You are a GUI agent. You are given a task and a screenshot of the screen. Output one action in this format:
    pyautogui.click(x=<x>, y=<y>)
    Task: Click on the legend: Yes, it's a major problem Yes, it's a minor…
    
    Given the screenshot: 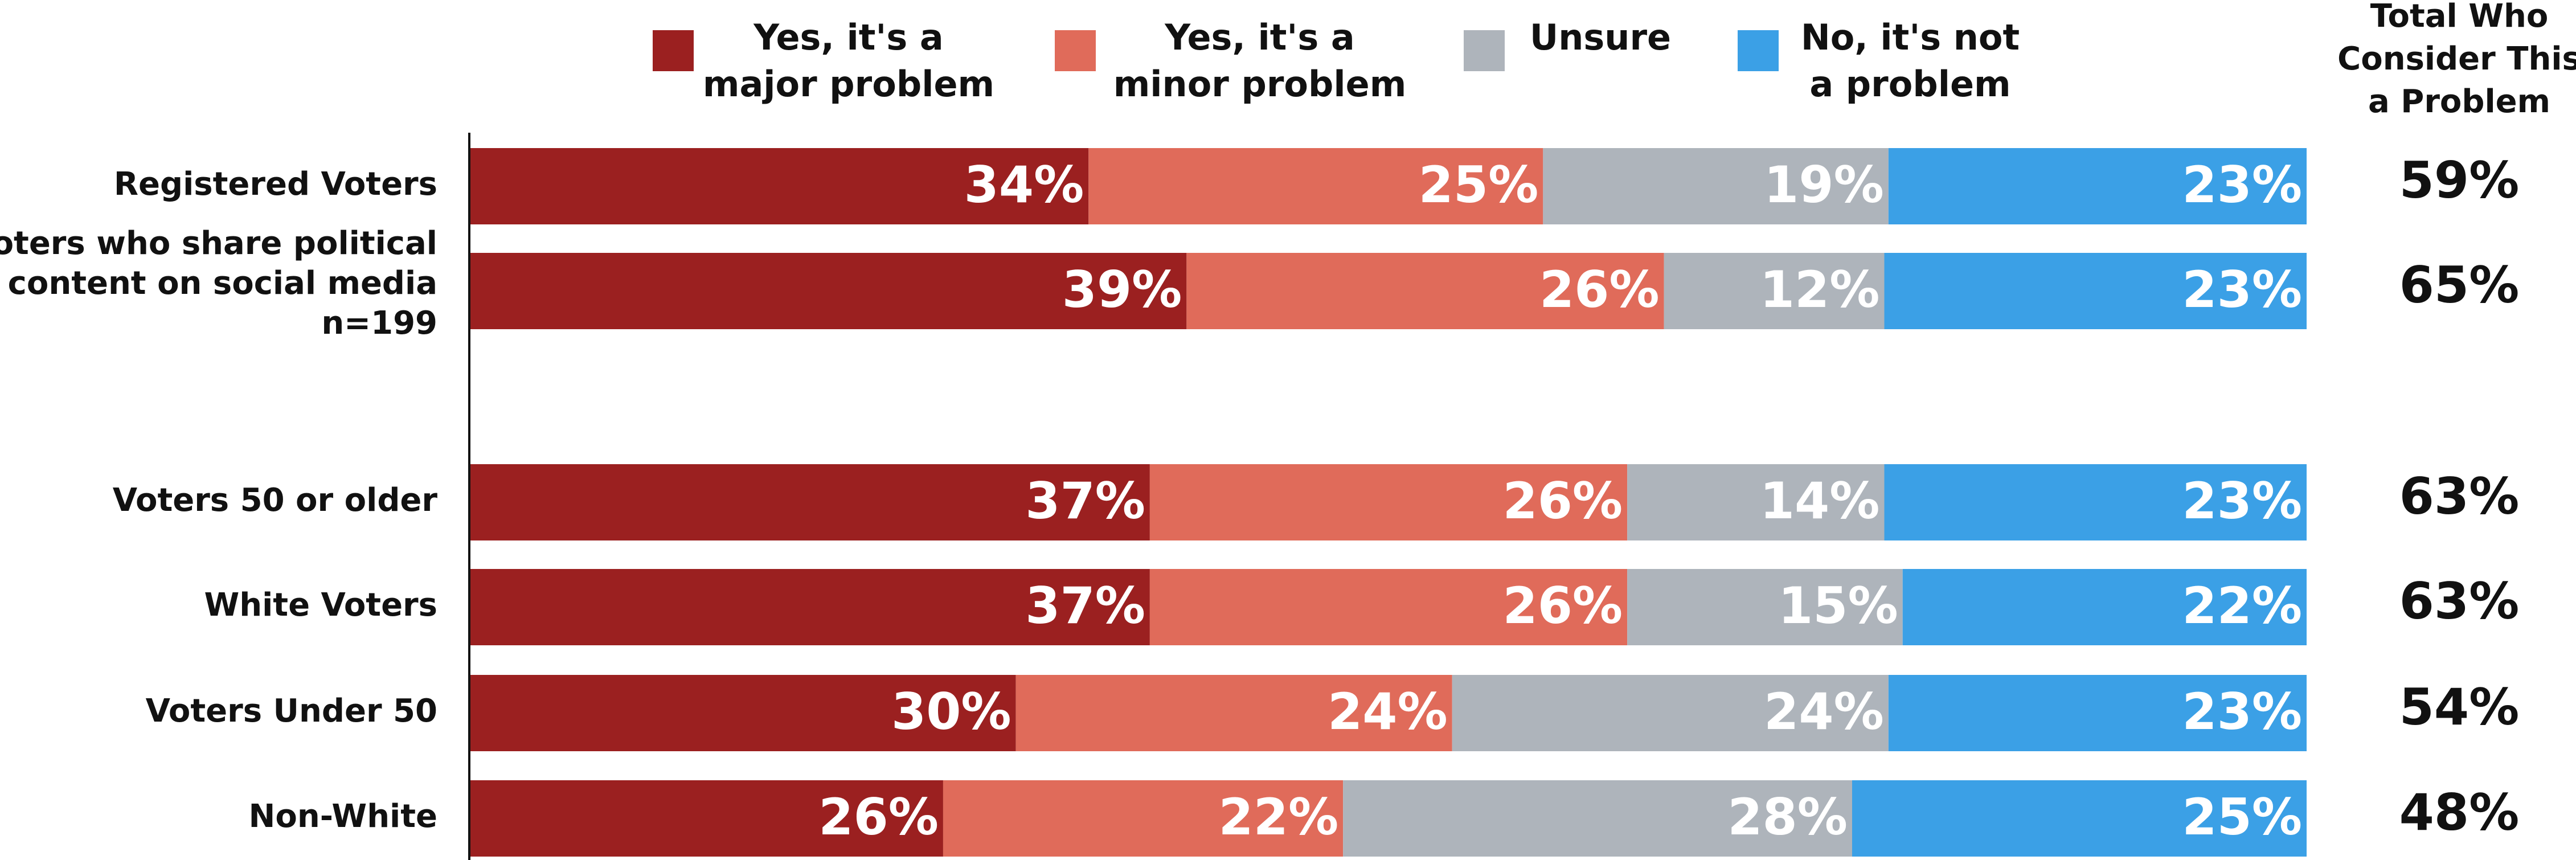 What is the action you would take?
    pyautogui.click(x=1336, y=61)
    